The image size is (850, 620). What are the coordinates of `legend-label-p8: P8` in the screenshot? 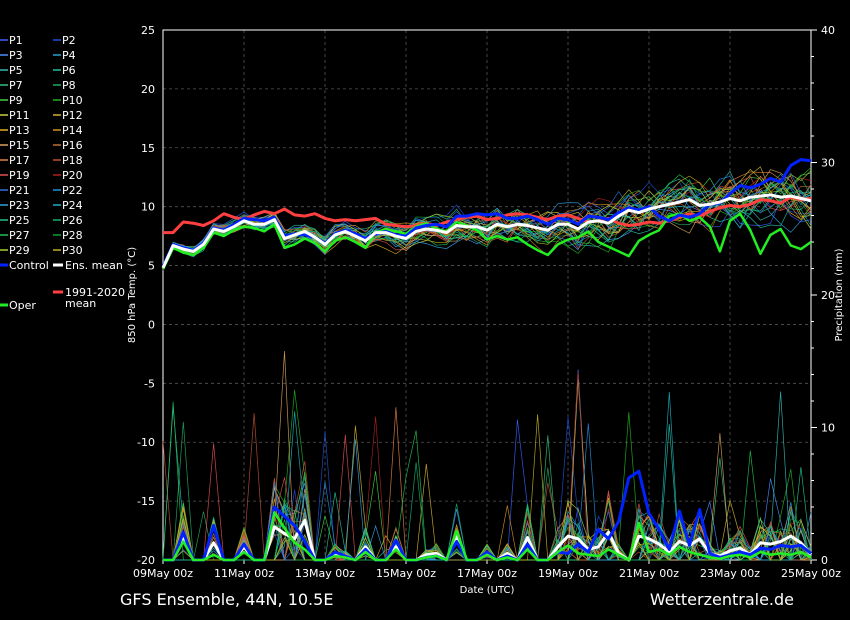 It's located at (69, 85).